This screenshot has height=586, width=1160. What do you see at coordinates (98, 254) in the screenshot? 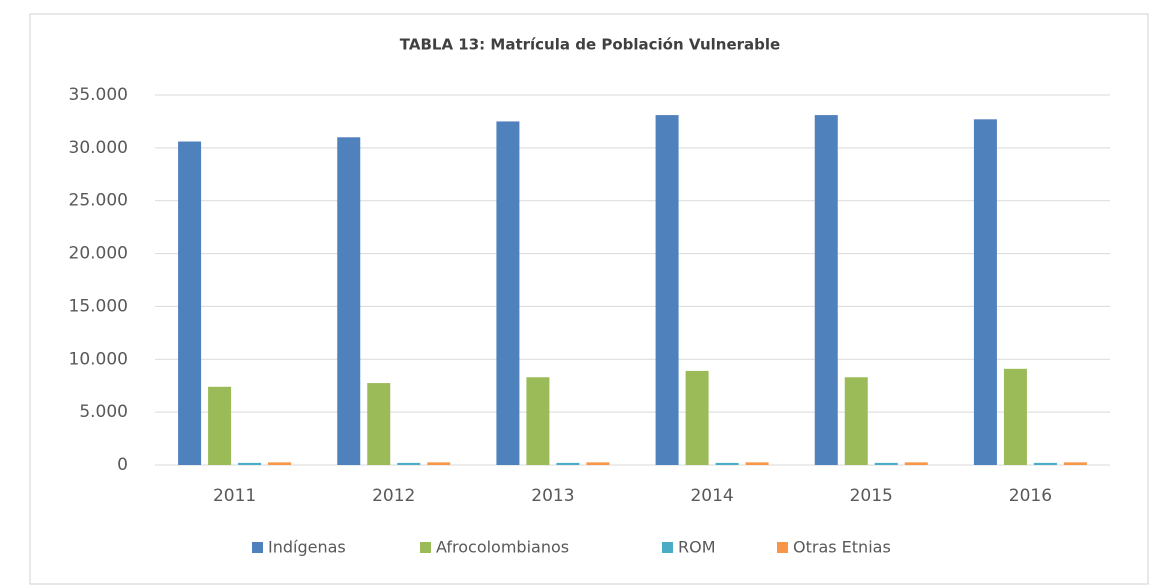
I see `y-tick-label: 20.000` at bounding box center [98, 254].